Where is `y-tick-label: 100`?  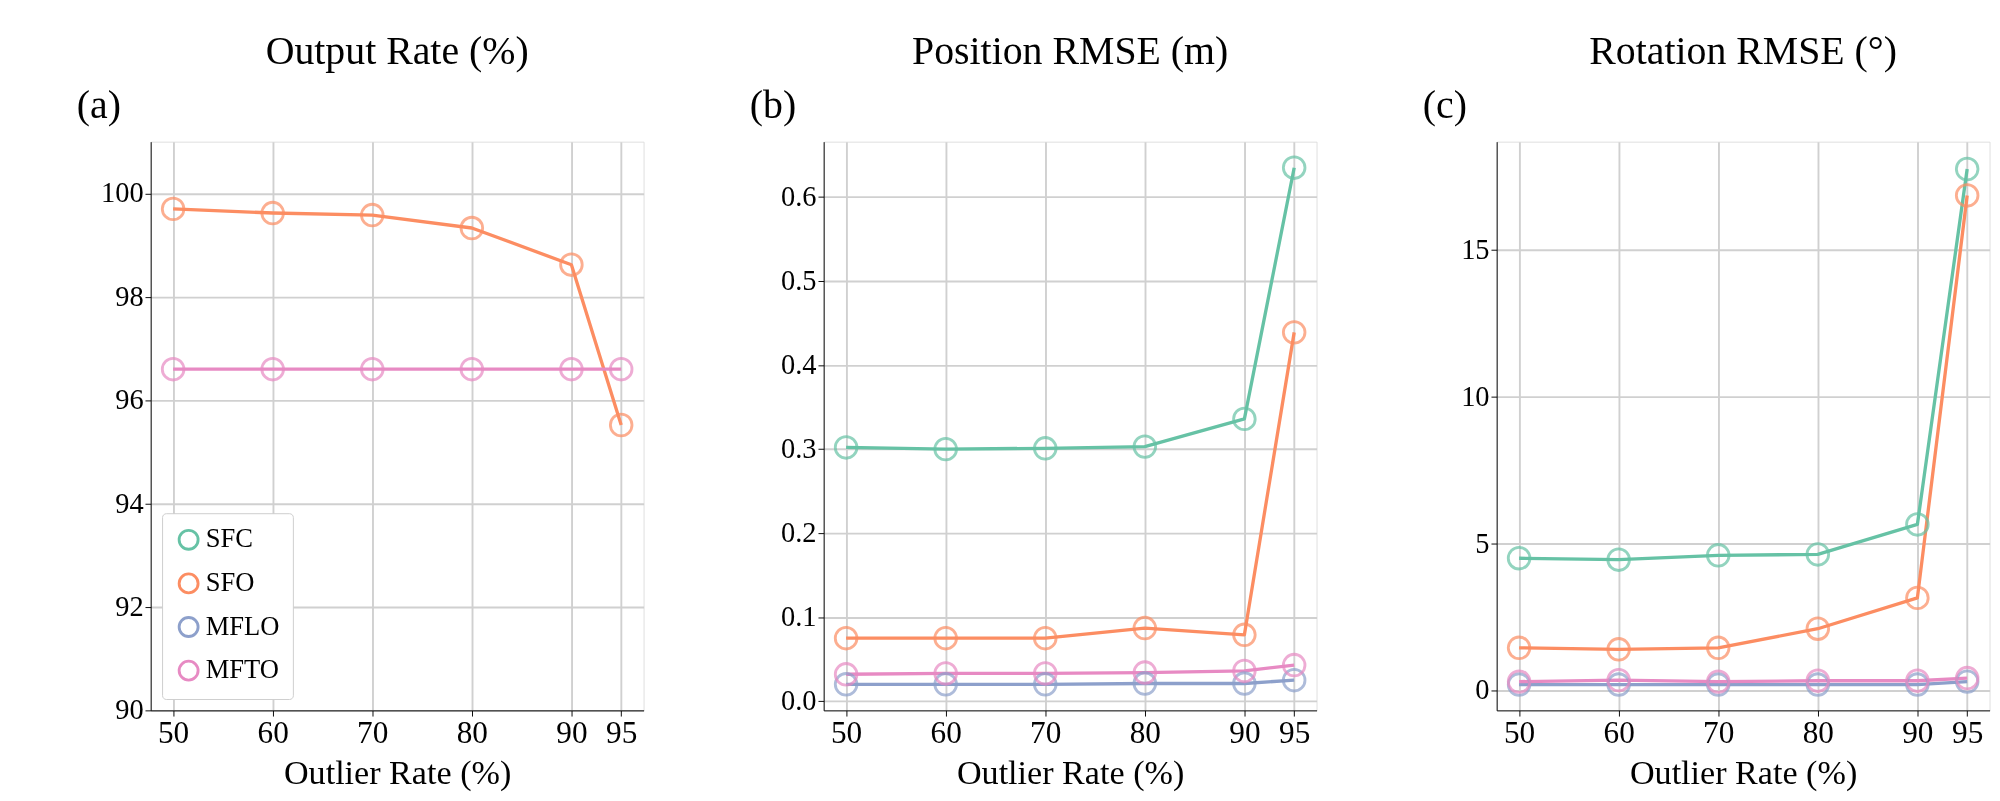
y-tick-label: 100 is located at coordinates (122, 193).